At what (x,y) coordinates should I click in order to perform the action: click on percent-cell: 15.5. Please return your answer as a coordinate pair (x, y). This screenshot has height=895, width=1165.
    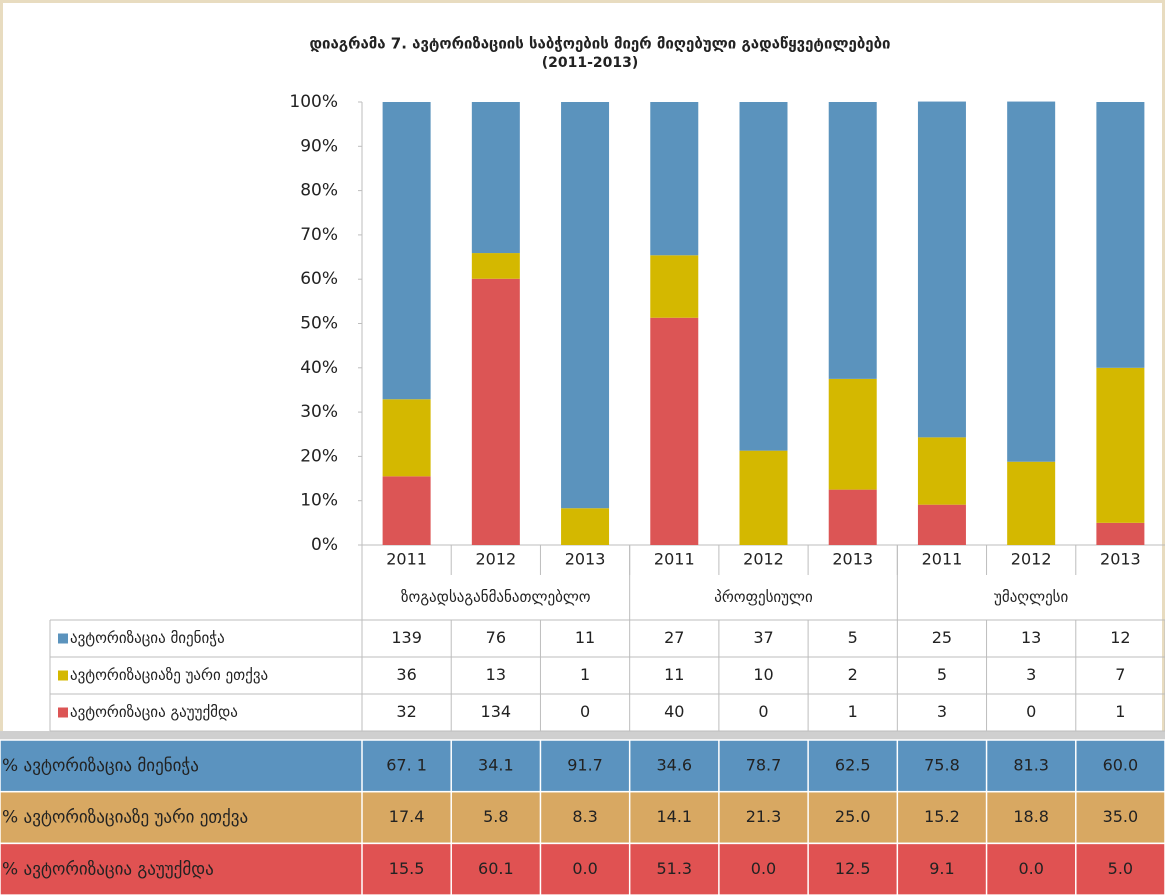
    Looking at the image, I should click on (407, 868).